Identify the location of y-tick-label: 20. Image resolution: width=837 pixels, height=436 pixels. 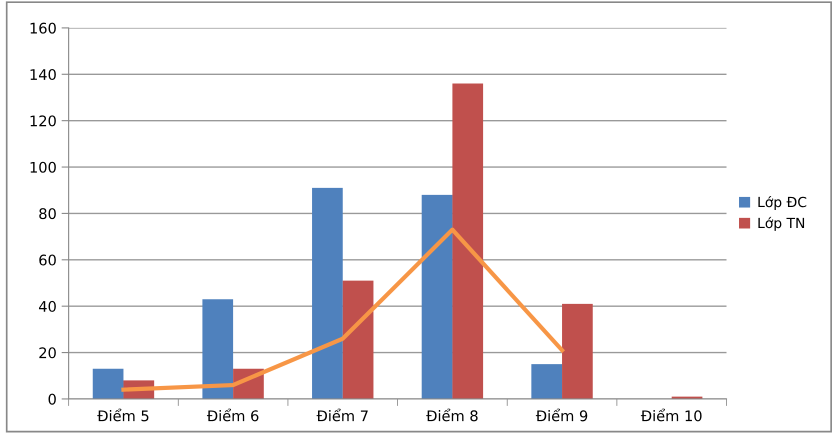
(47, 352).